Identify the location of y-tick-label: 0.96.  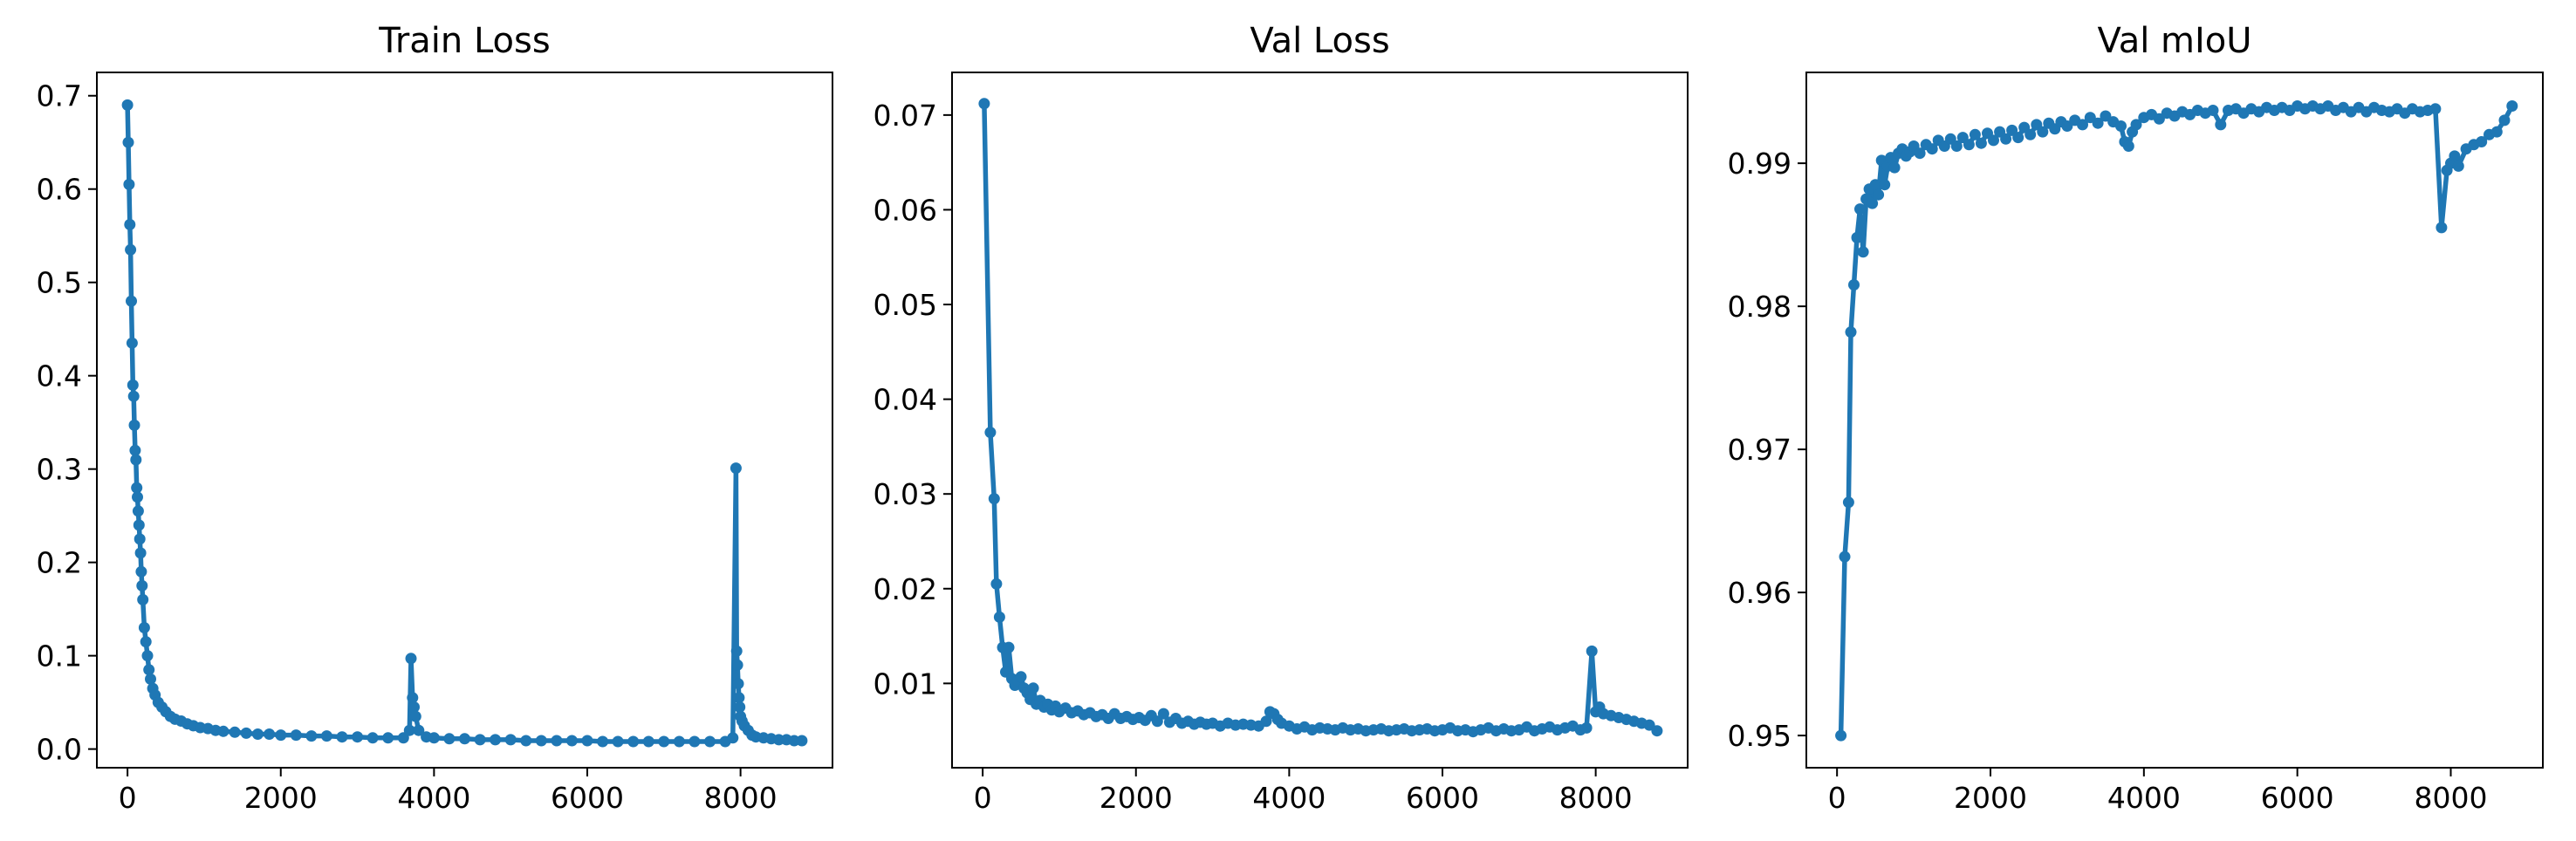
(1760, 593).